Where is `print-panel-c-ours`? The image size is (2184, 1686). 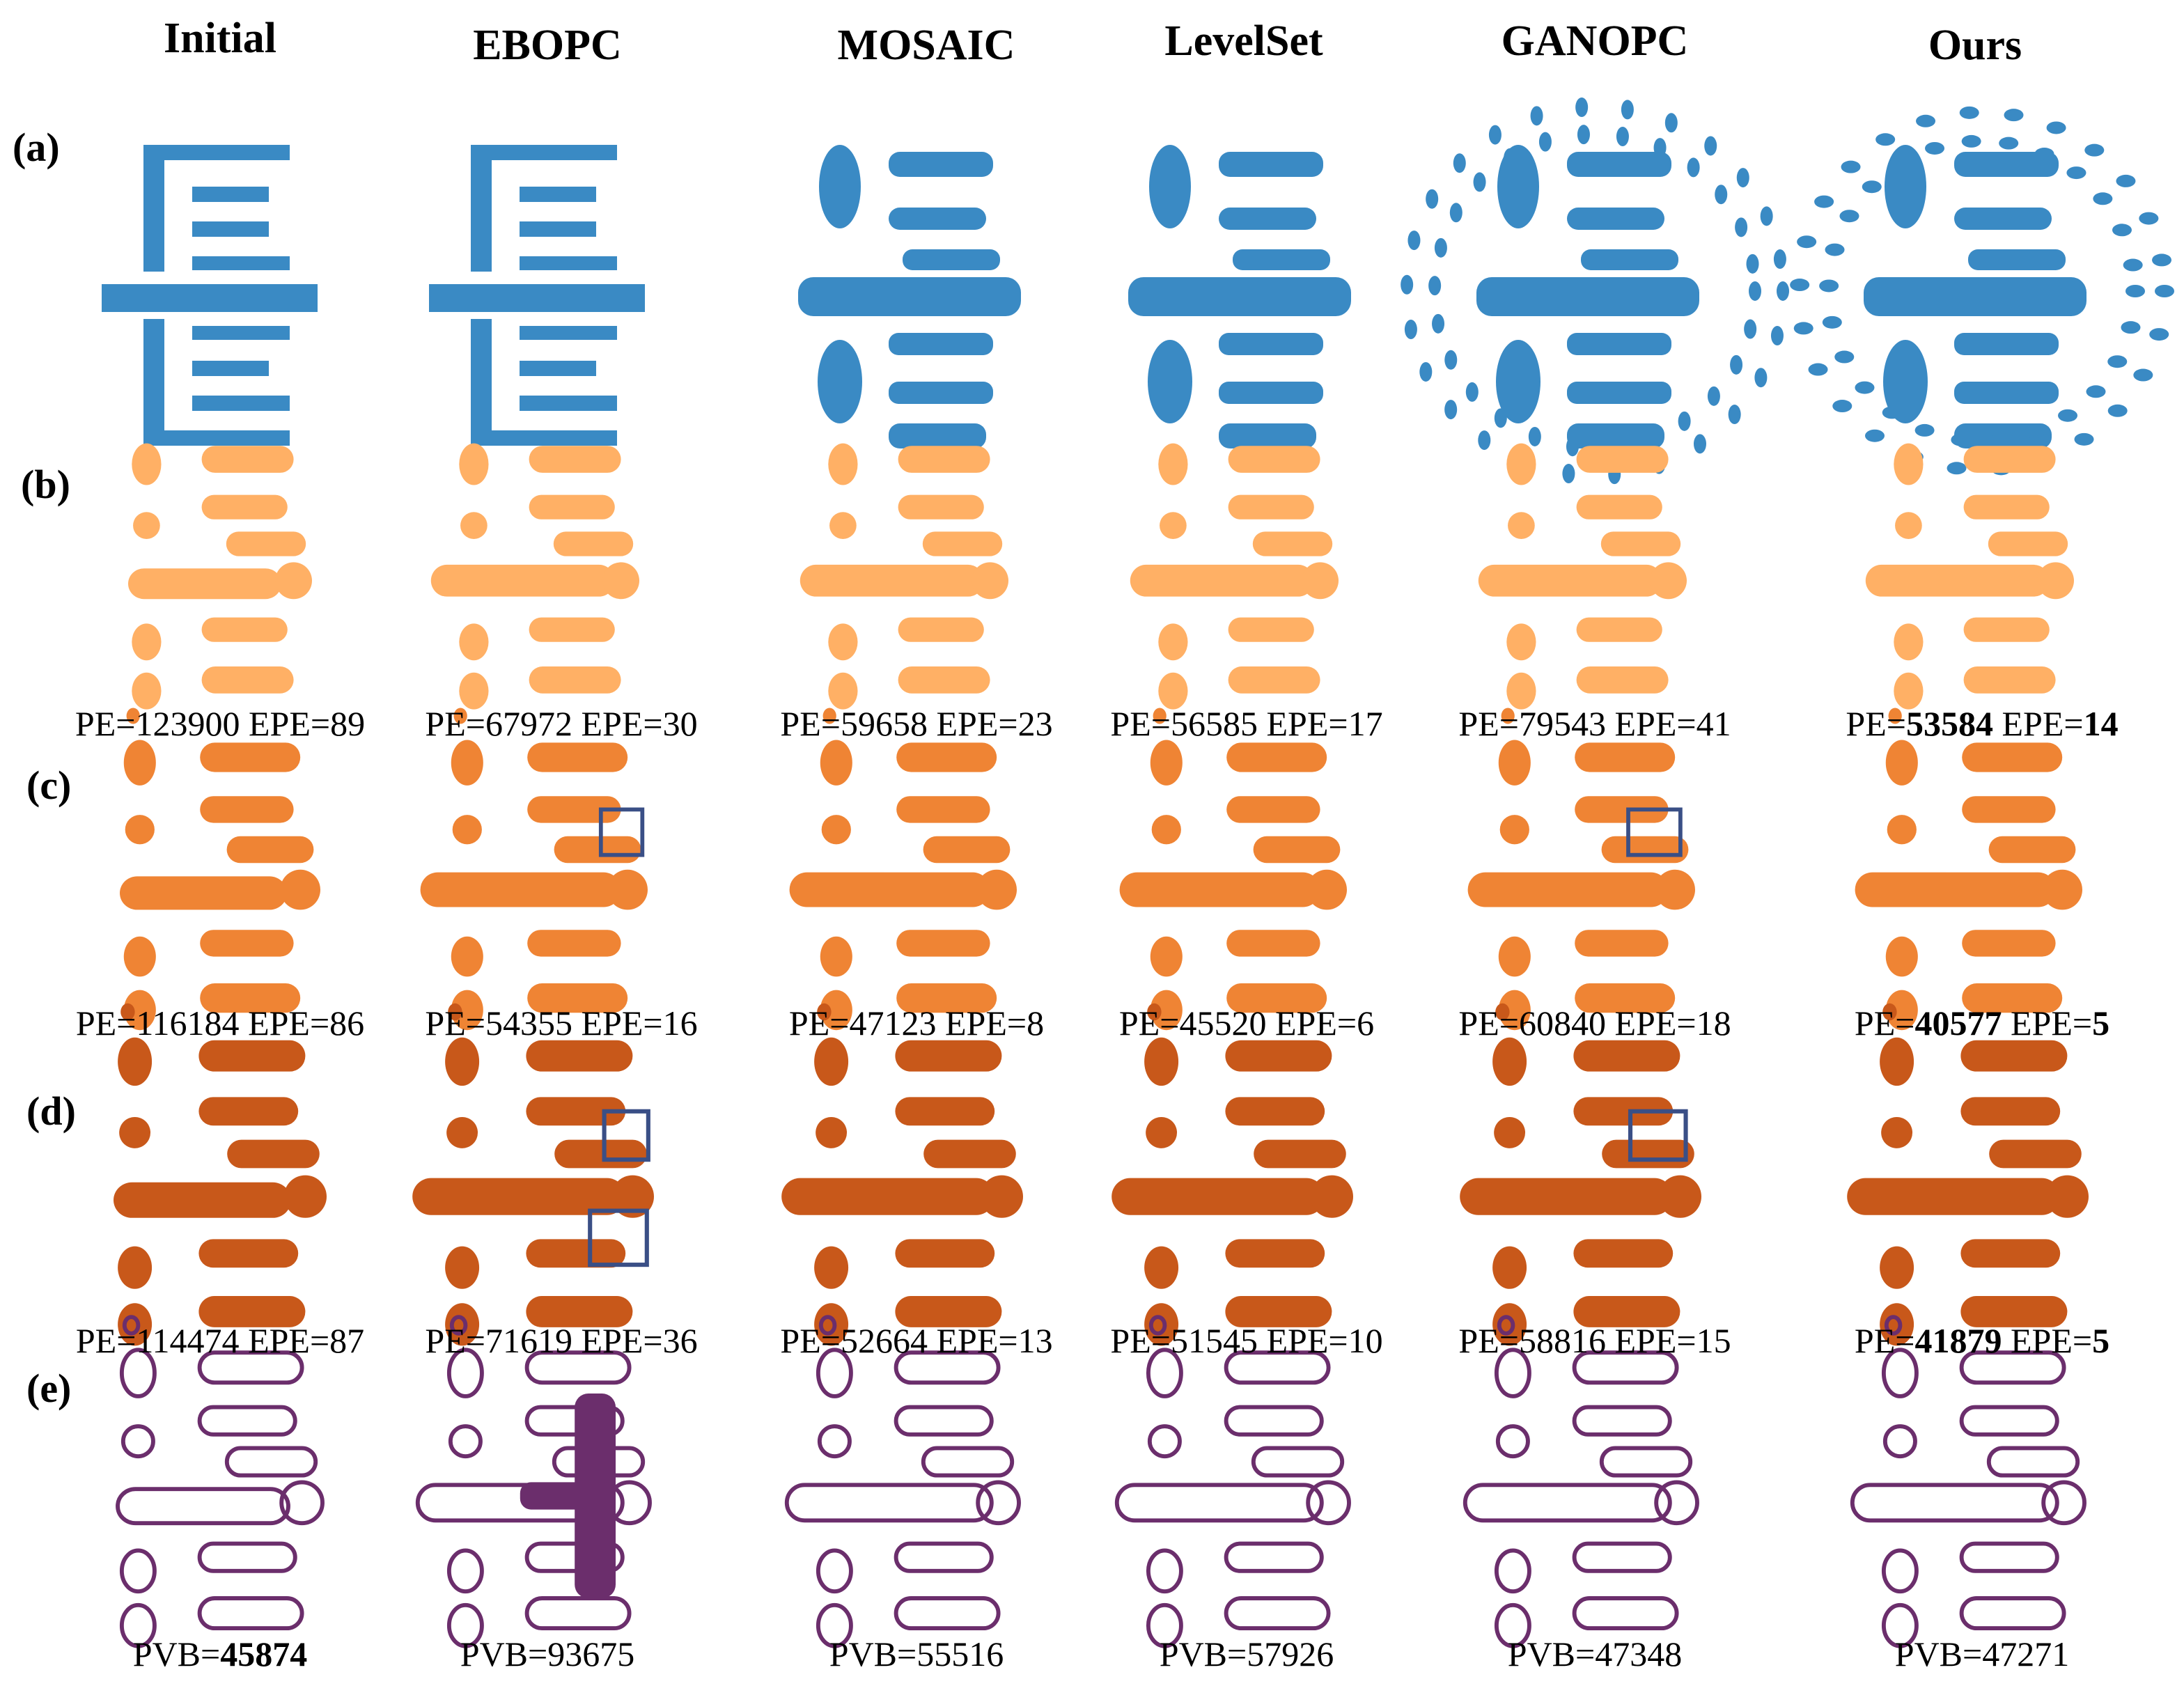
print-panel-c-ours is located at coordinates (1968, 869).